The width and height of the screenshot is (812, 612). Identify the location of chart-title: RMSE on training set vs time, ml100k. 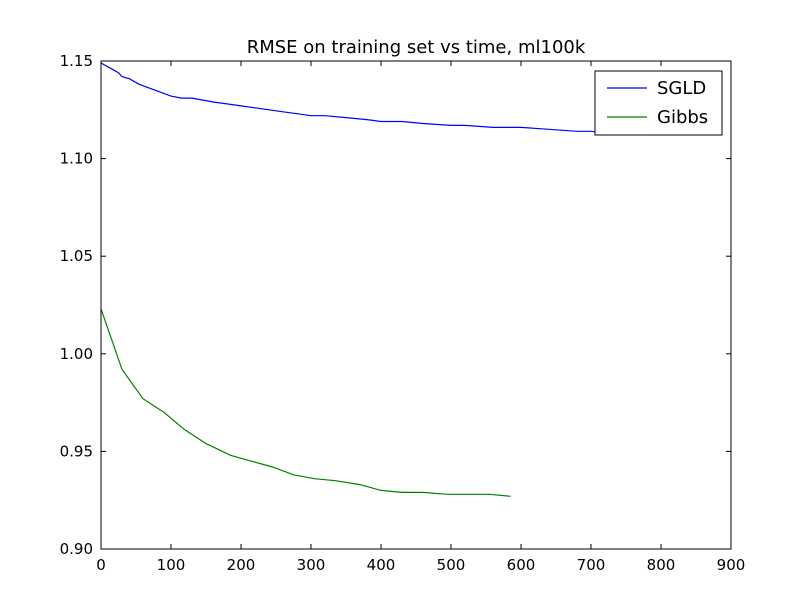
(416, 47).